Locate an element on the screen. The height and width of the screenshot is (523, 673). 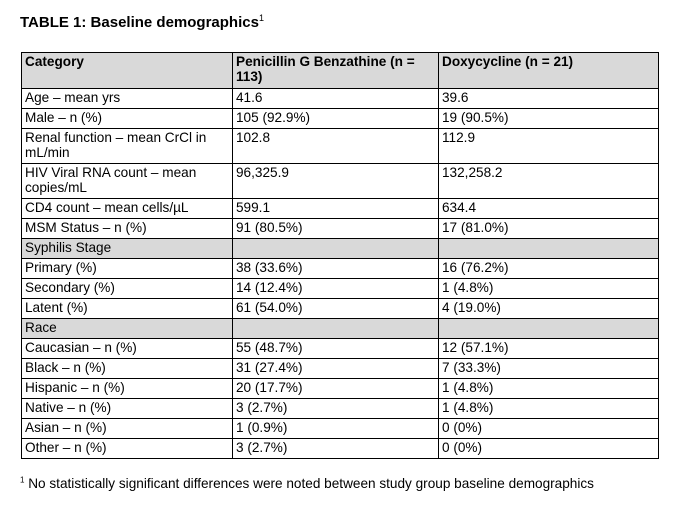
cell-penicillin: 55 (48.7%) is located at coordinates (335, 348).